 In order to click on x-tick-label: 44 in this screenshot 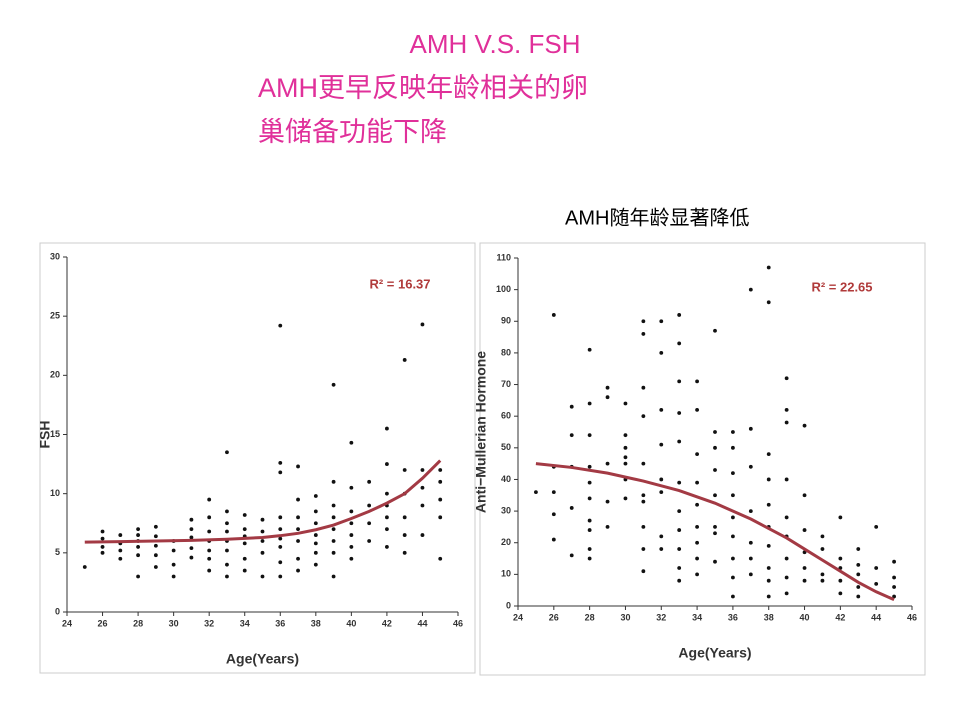, I will do `click(876, 617)`.